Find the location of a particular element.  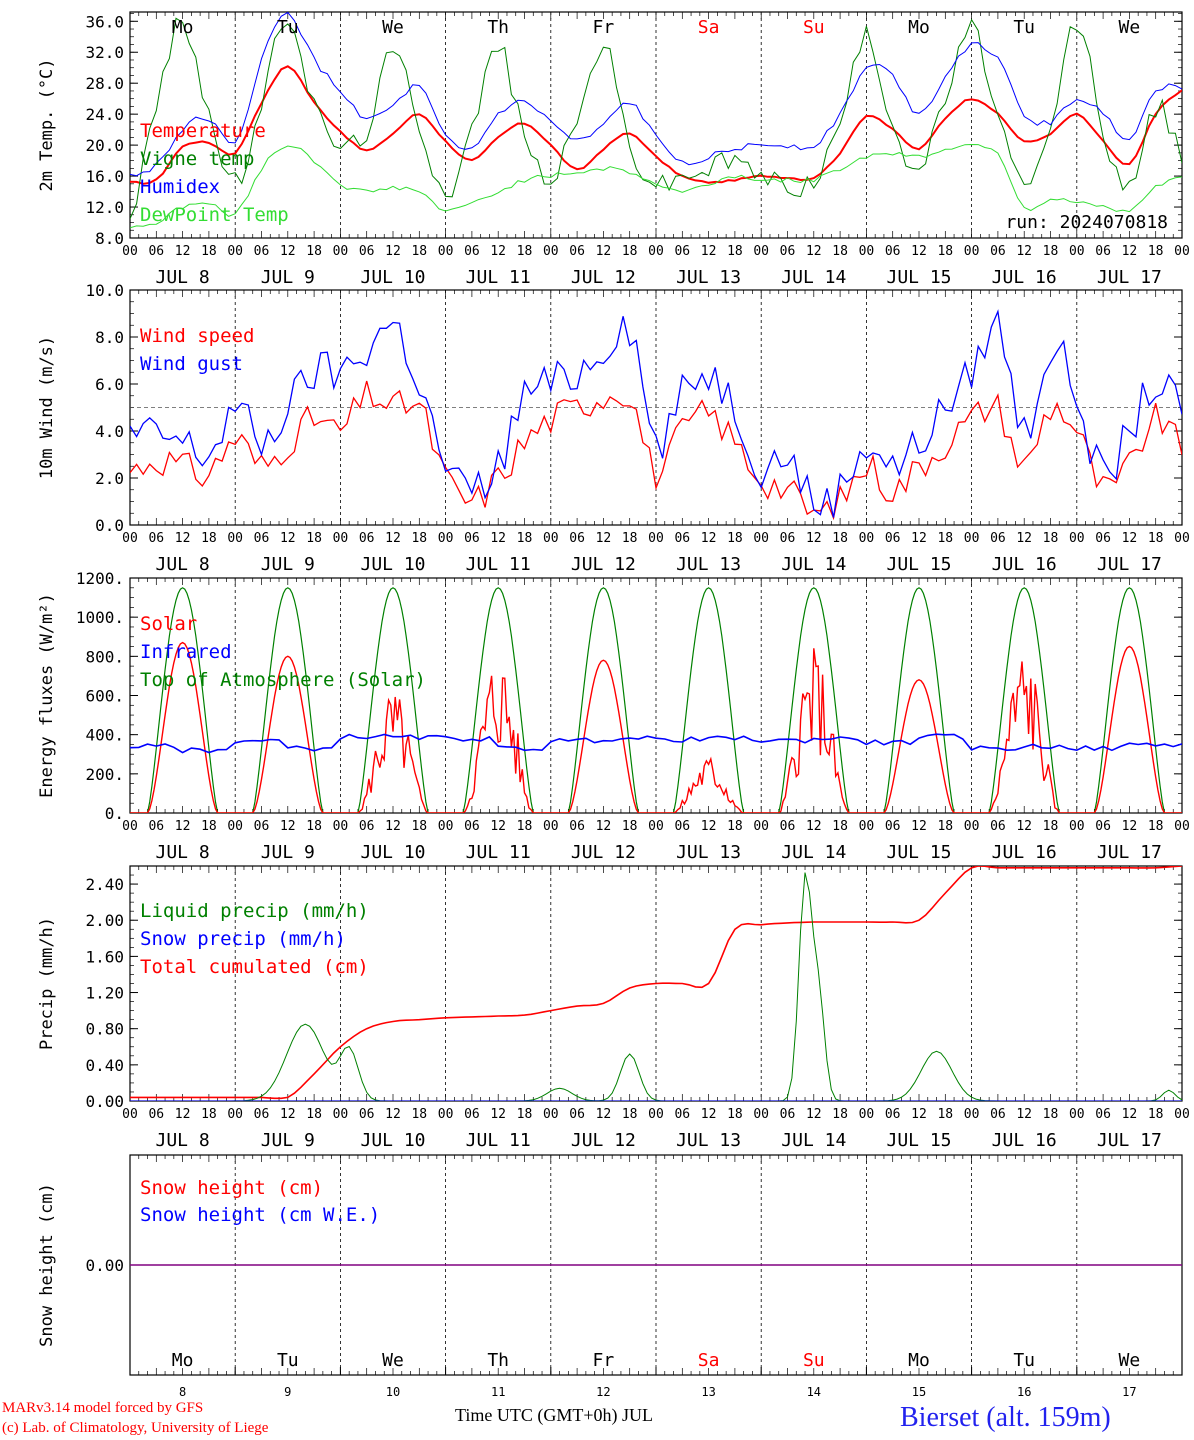

series-line-liquid-precip is located at coordinates (656, 986).